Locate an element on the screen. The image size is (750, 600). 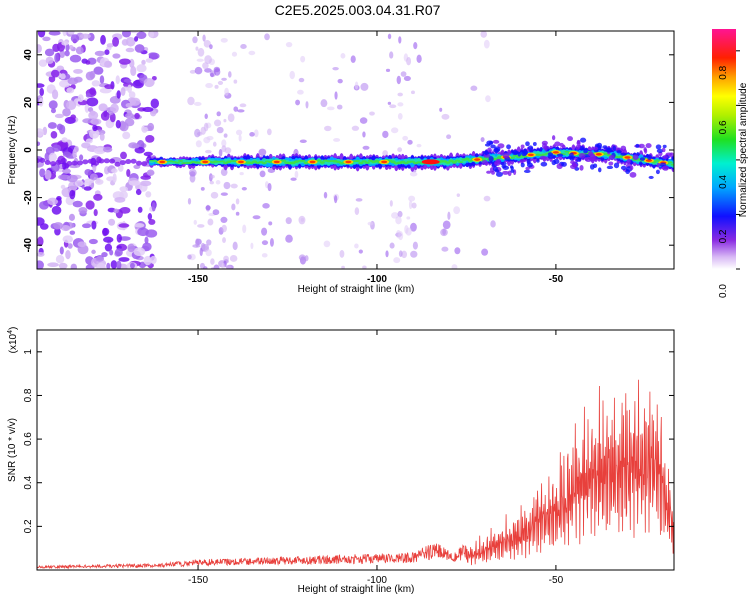
y-tick-label: 40 is located at coordinates (28, 55).